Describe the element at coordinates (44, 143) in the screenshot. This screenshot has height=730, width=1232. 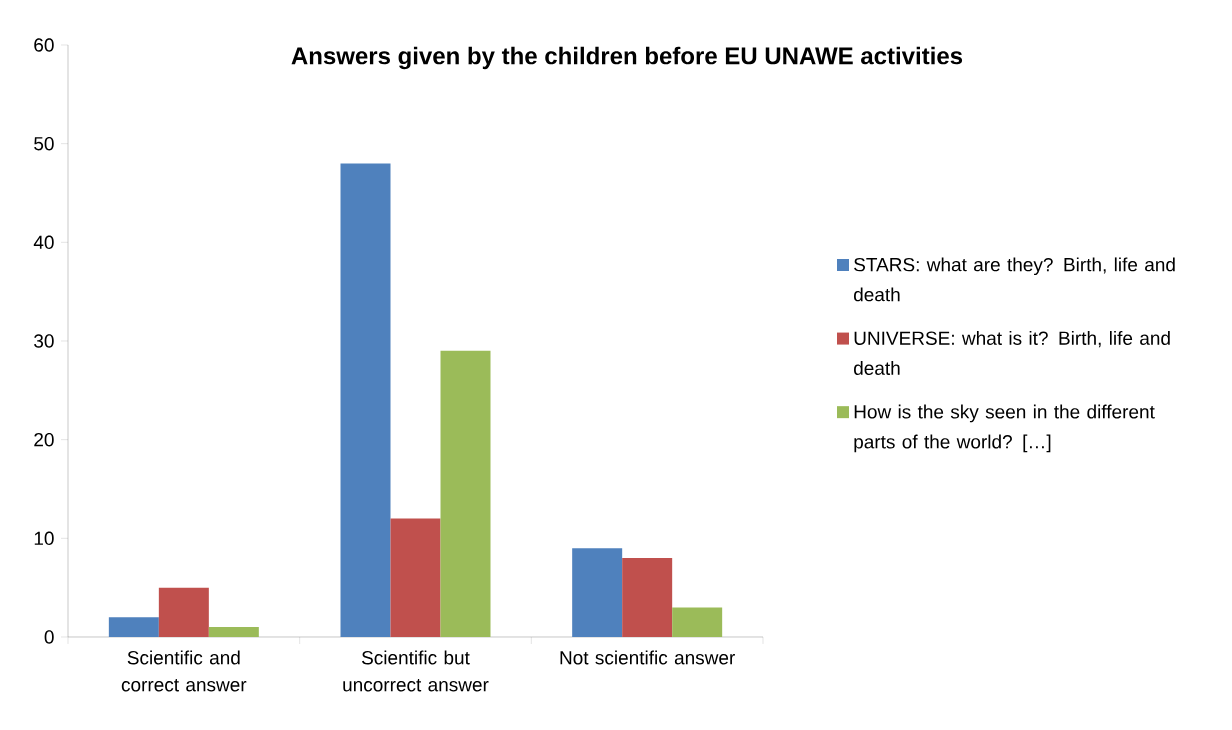
I see `y-tick-label: 50` at that location.